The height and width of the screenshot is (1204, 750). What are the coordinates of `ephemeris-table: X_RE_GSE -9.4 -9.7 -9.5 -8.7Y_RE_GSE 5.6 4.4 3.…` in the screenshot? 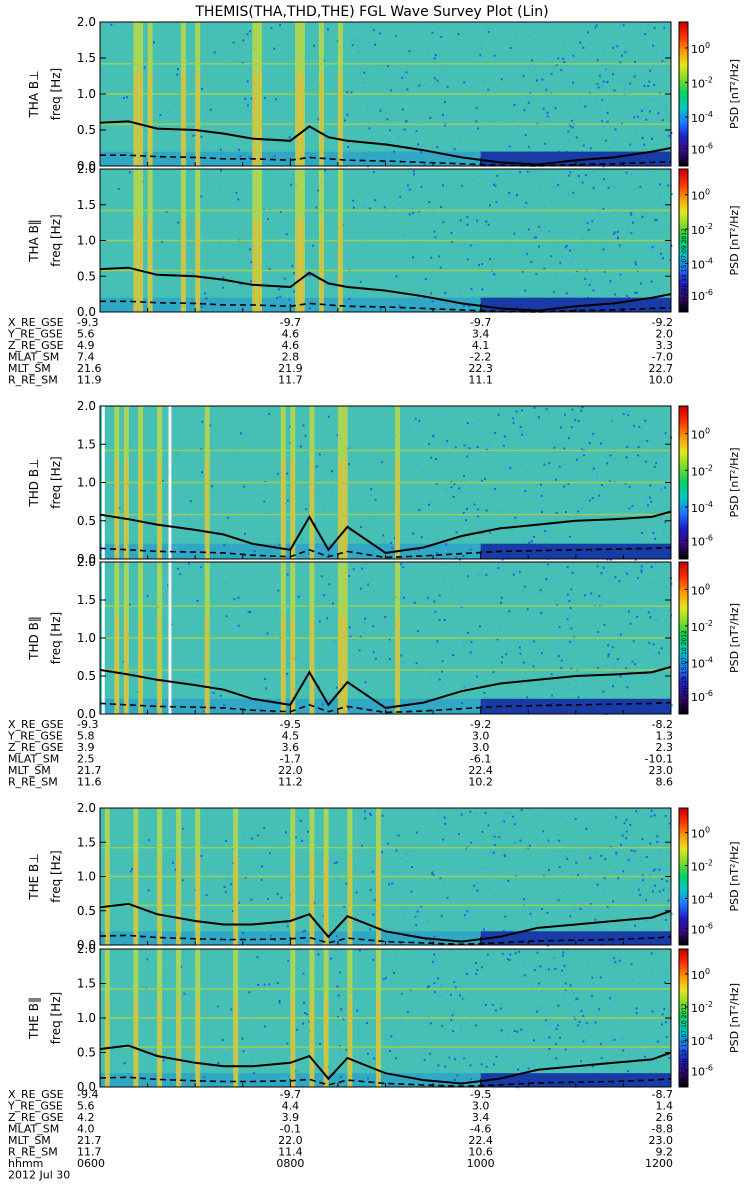 It's located at (340, 1123).